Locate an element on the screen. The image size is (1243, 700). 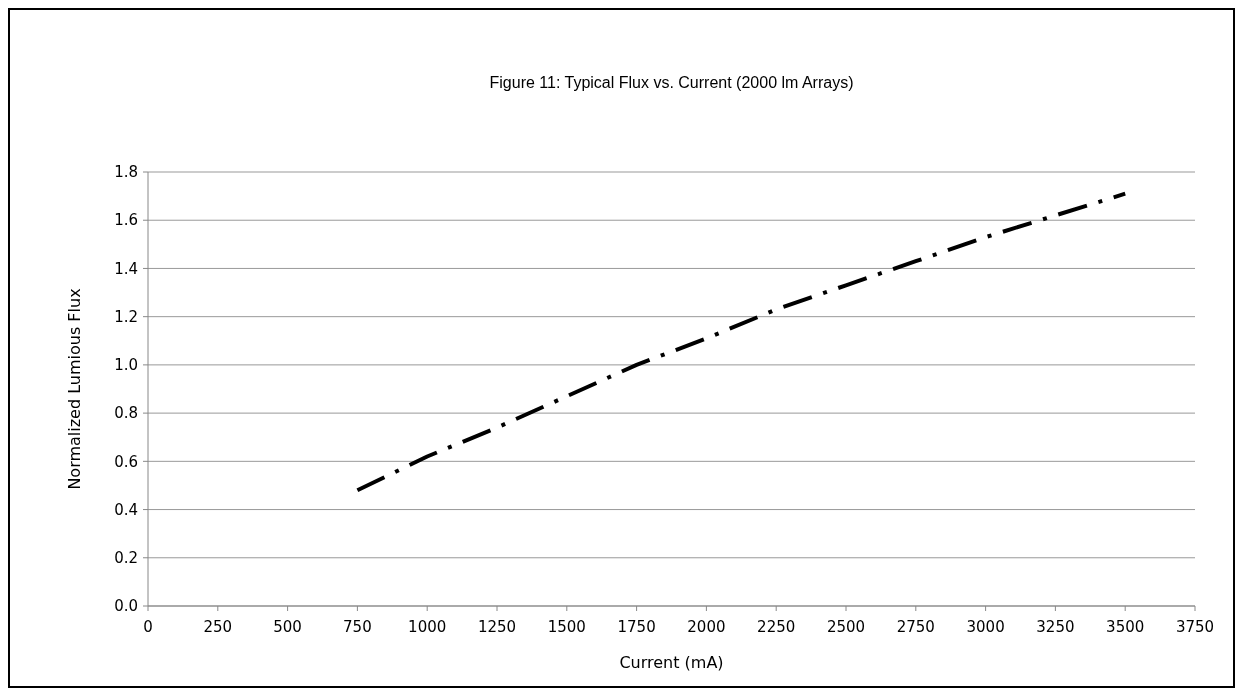
x-tick-label: 250 is located at coordinates (218, 627).